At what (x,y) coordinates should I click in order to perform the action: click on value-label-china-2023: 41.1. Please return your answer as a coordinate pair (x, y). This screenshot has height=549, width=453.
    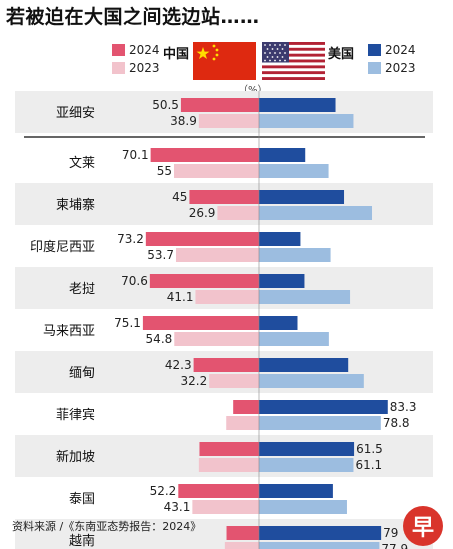
    Looking at the image, I should click on (180, 297).